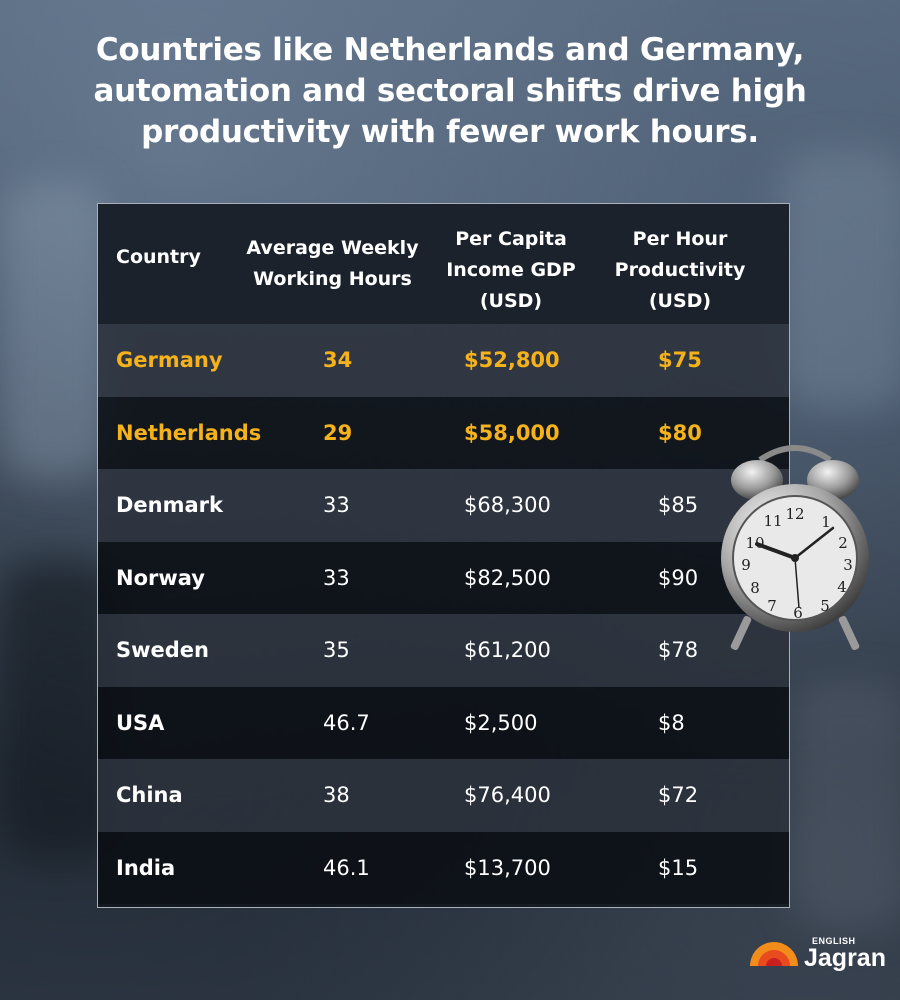  What do you see at coordinates (443, 505) in the screenshot?
I see `table-row: Denmark 33 $68,300 $85` at bounding box center [443, 505].